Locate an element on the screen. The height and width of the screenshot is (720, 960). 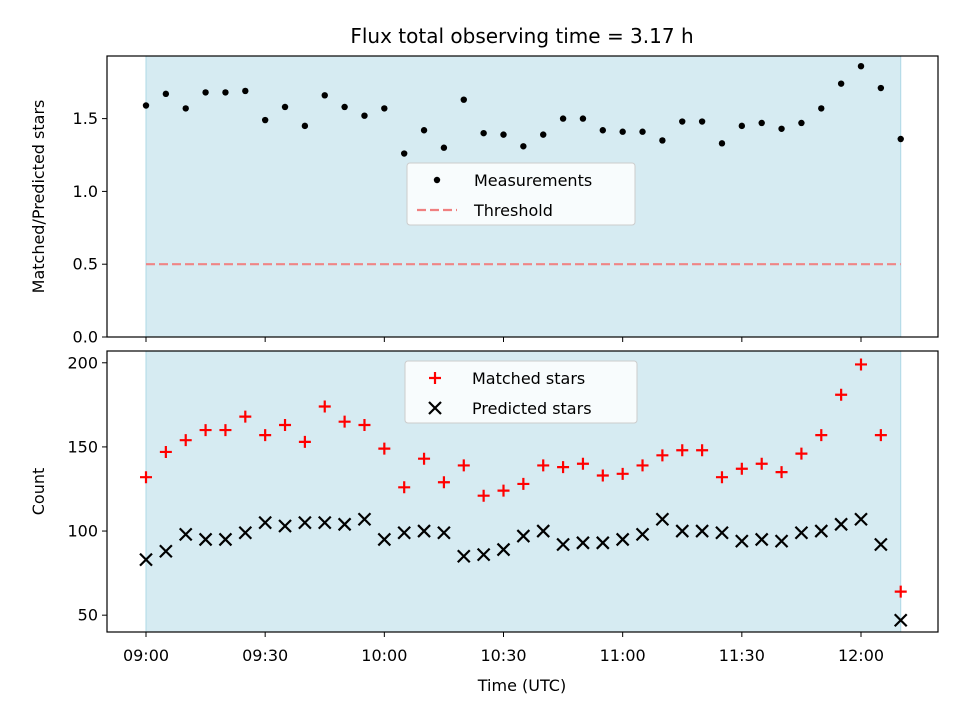
x-tick-label: 10:30 is located at coordinates (503, 655).